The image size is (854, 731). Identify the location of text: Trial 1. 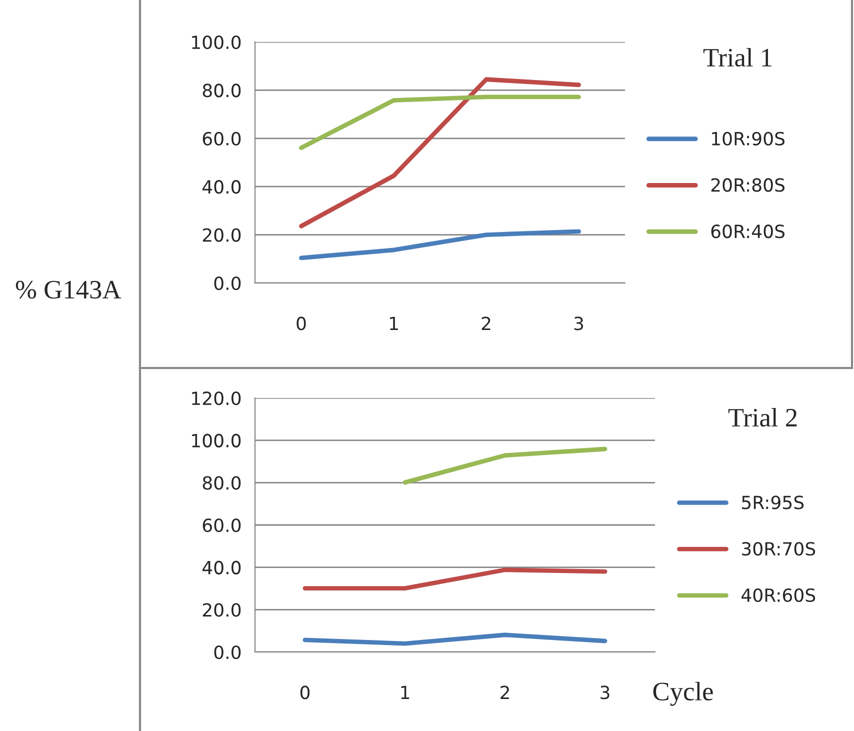
(737, 57).